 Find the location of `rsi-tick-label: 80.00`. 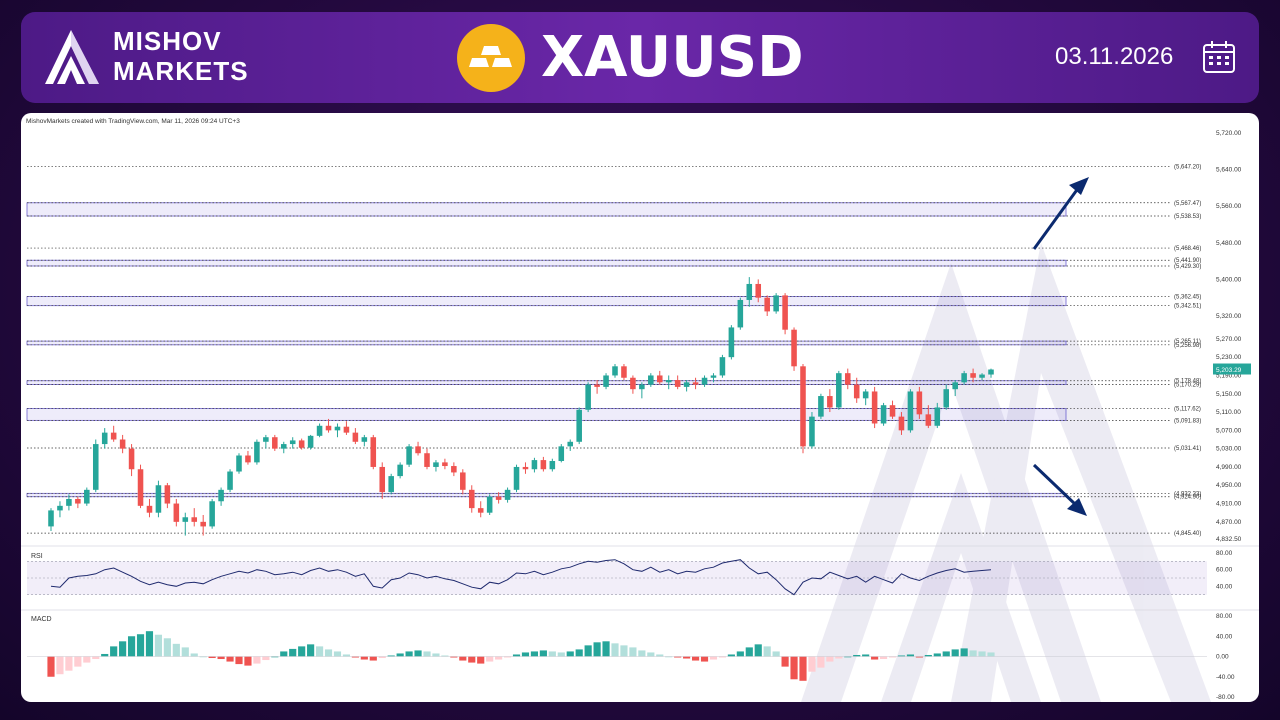

rsi-tick-label: 80.00 is located at coordinates (1224, 553).